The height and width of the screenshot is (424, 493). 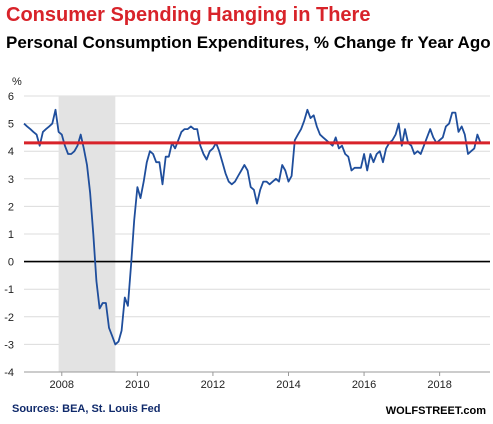 I want to click on y-tick-label: -1, so click(x=9, y=290).